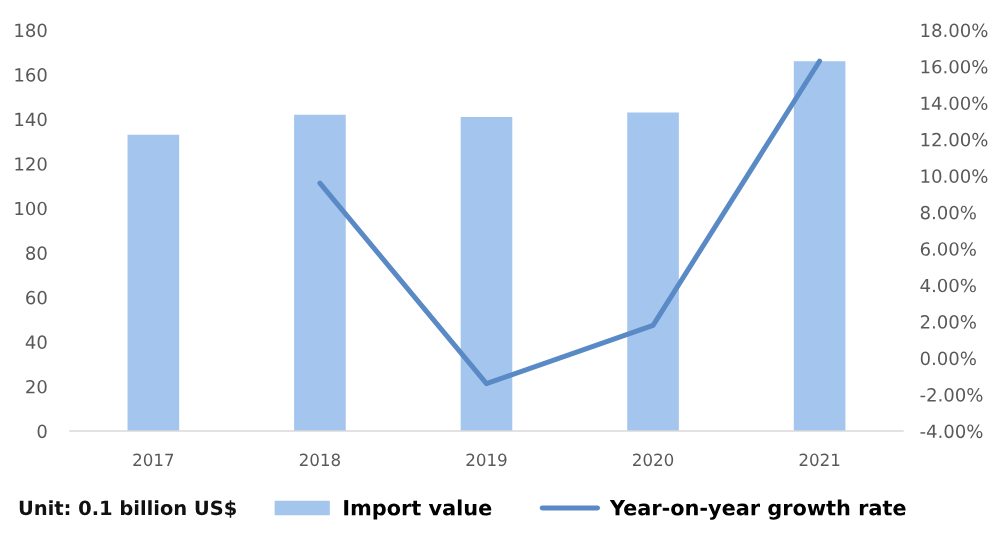 The width and height of the screenshot is (1001, 541). Describe the element at coordinates (948, 212) in the screenshot. I see `y2-tick-label: 8.00%` at that location.